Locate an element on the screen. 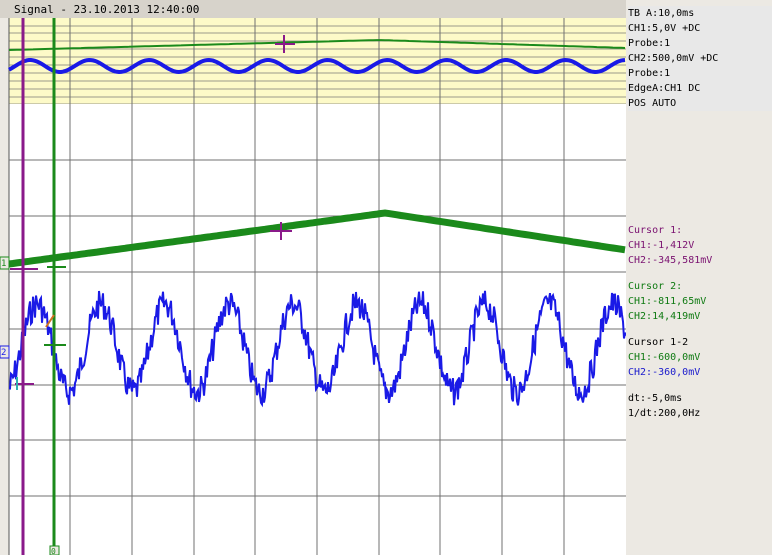 The height and width of the screenshot is (555, 772). dt-value: dt:-5,0ms is located at coordinates (655, 398).